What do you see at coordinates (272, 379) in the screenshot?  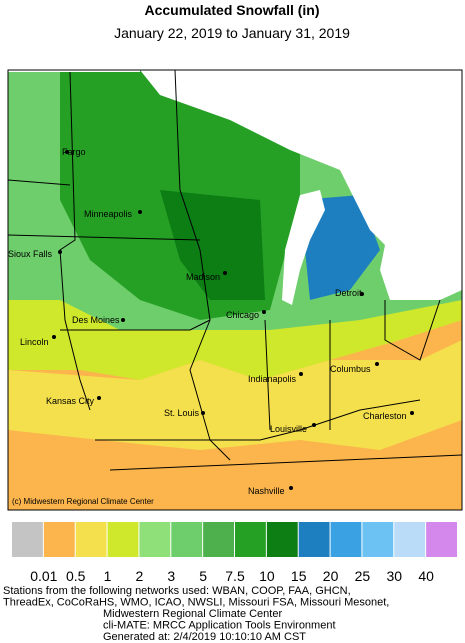 I see `city-label: Indianapolis` at bounding box center [272, 379].